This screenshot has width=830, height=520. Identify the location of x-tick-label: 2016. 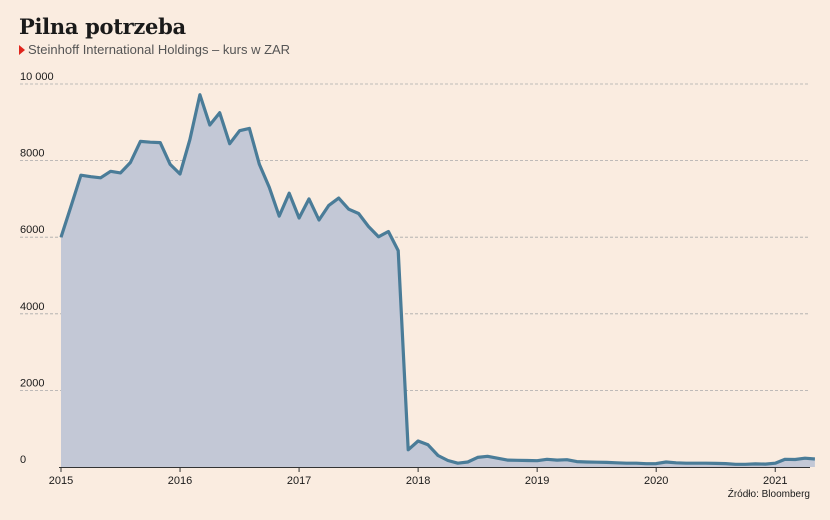
(180, 481).